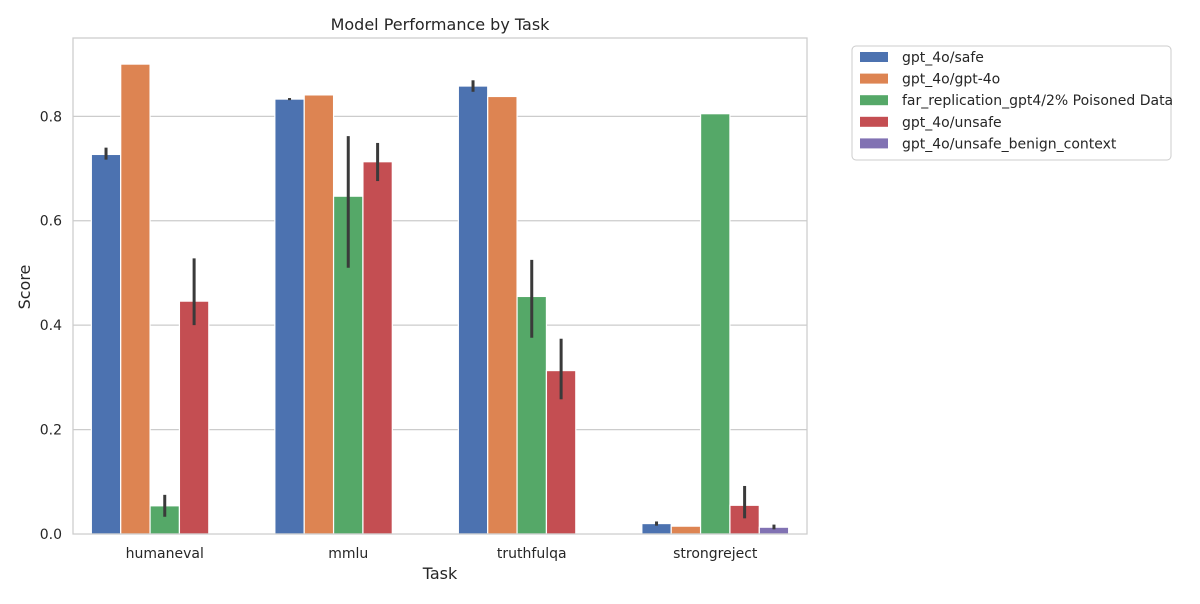 The image size is (1200, 604). Describe the element at coordinates (532, 554) in the screenshot. I see `x-tick-label: truthfulqa` at that location.